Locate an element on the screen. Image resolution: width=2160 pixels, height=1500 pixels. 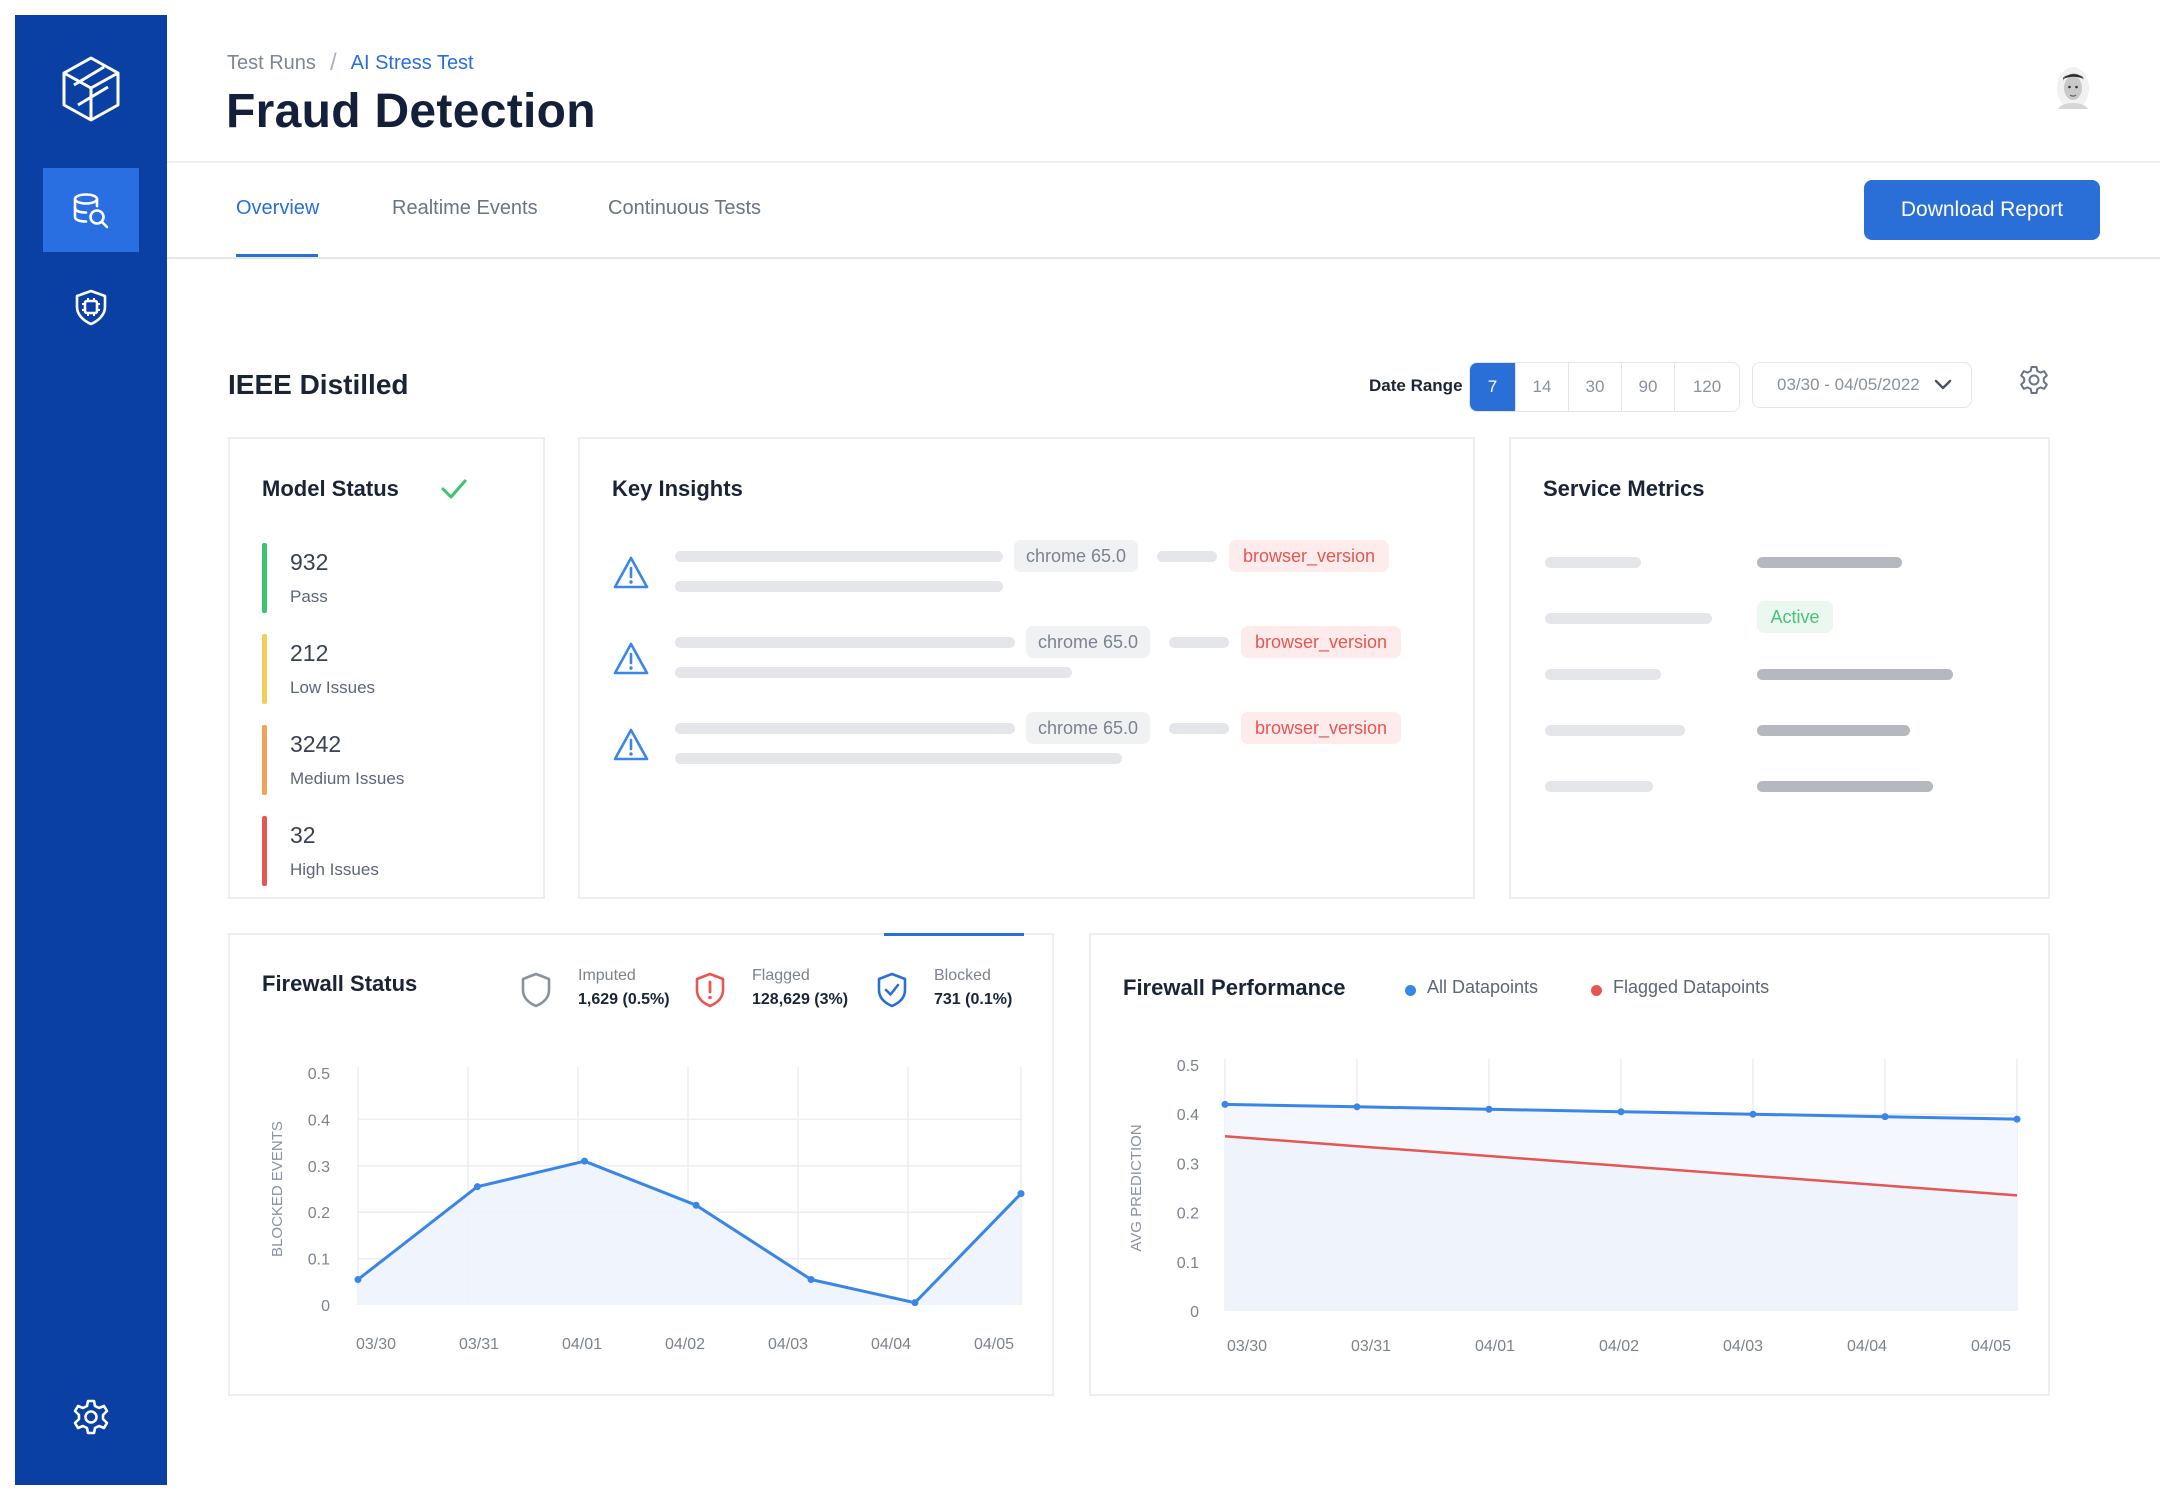
sidebar-item-security is located at coordinates (91, 307).